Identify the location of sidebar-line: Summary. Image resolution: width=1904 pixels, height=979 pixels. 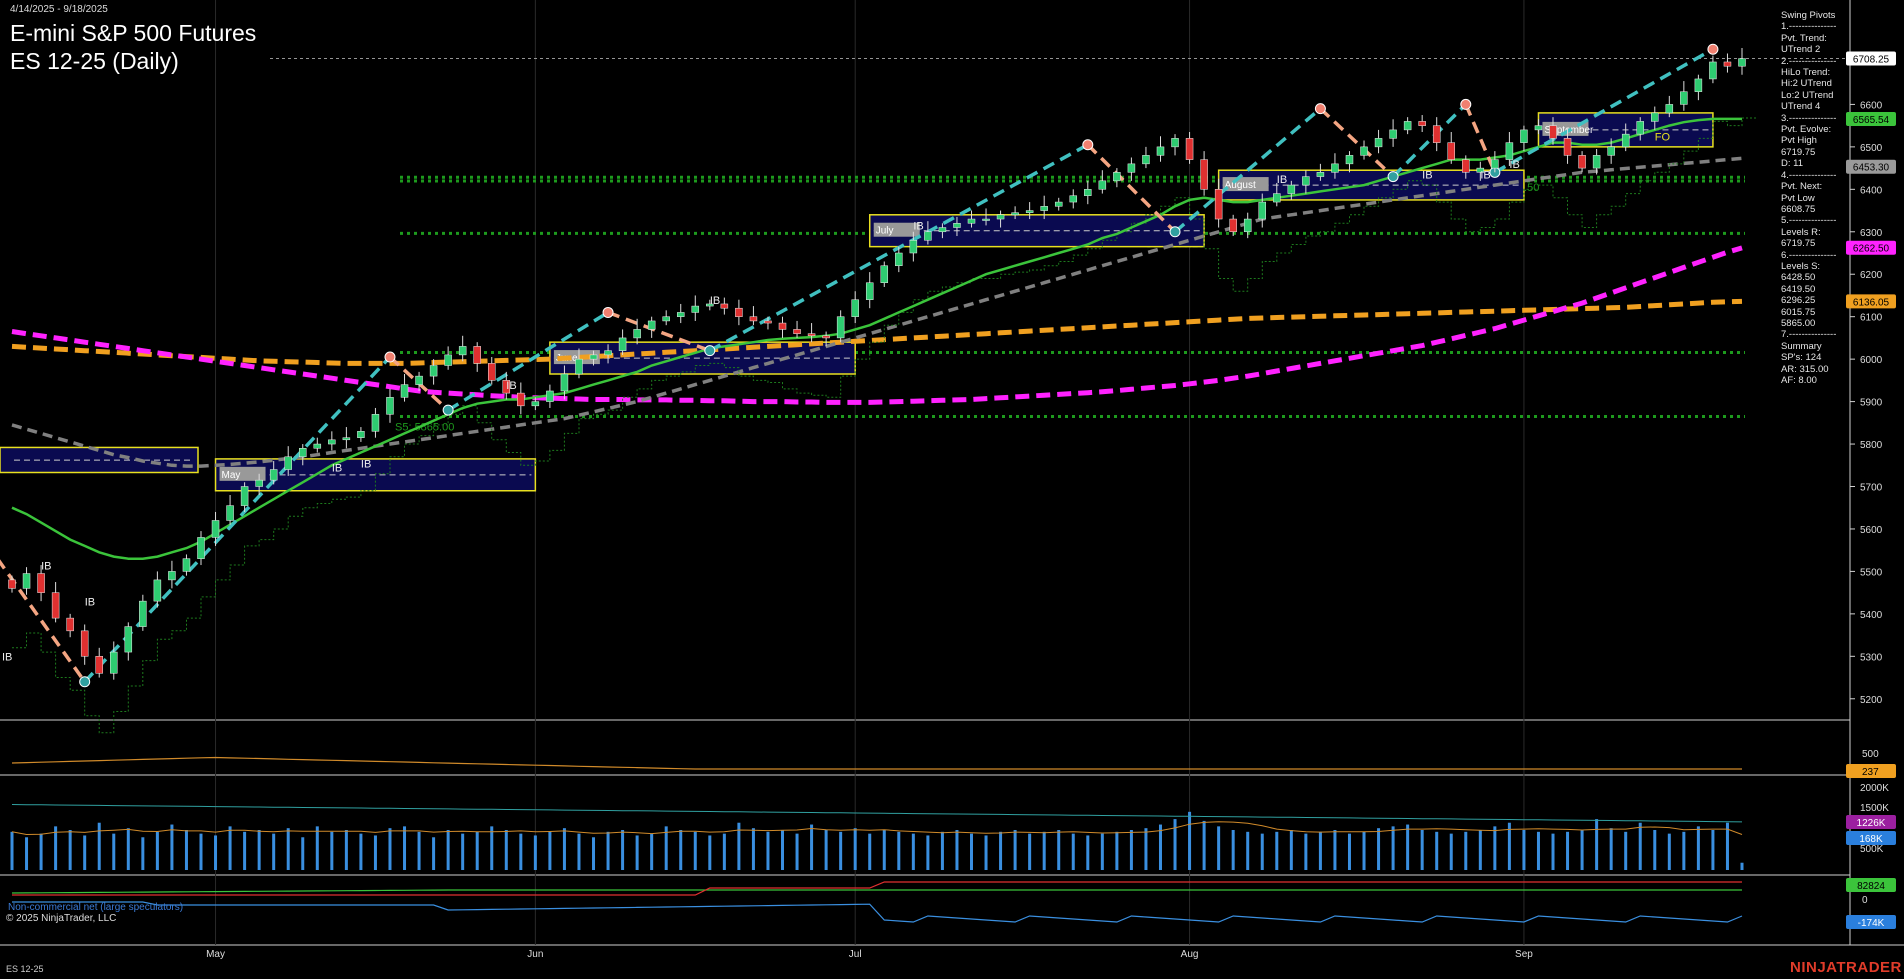
(1801, 346).